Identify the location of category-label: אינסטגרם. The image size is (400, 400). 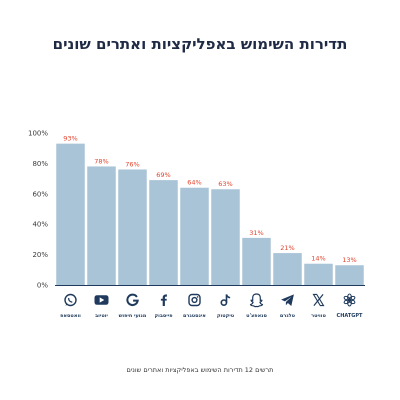
(194, 316).